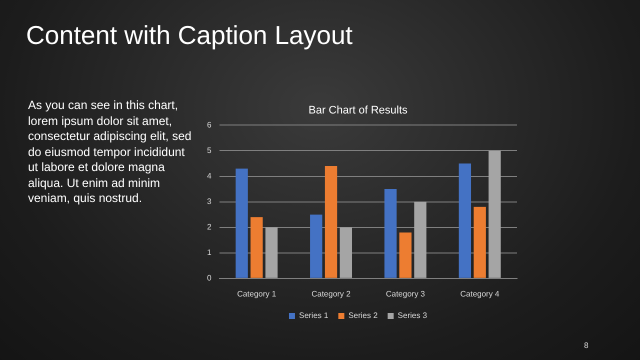  What do you see at coordinates (209, 201) in the screenshot?
I see `y-tick-label: 3` at bounding box center [209, 201].